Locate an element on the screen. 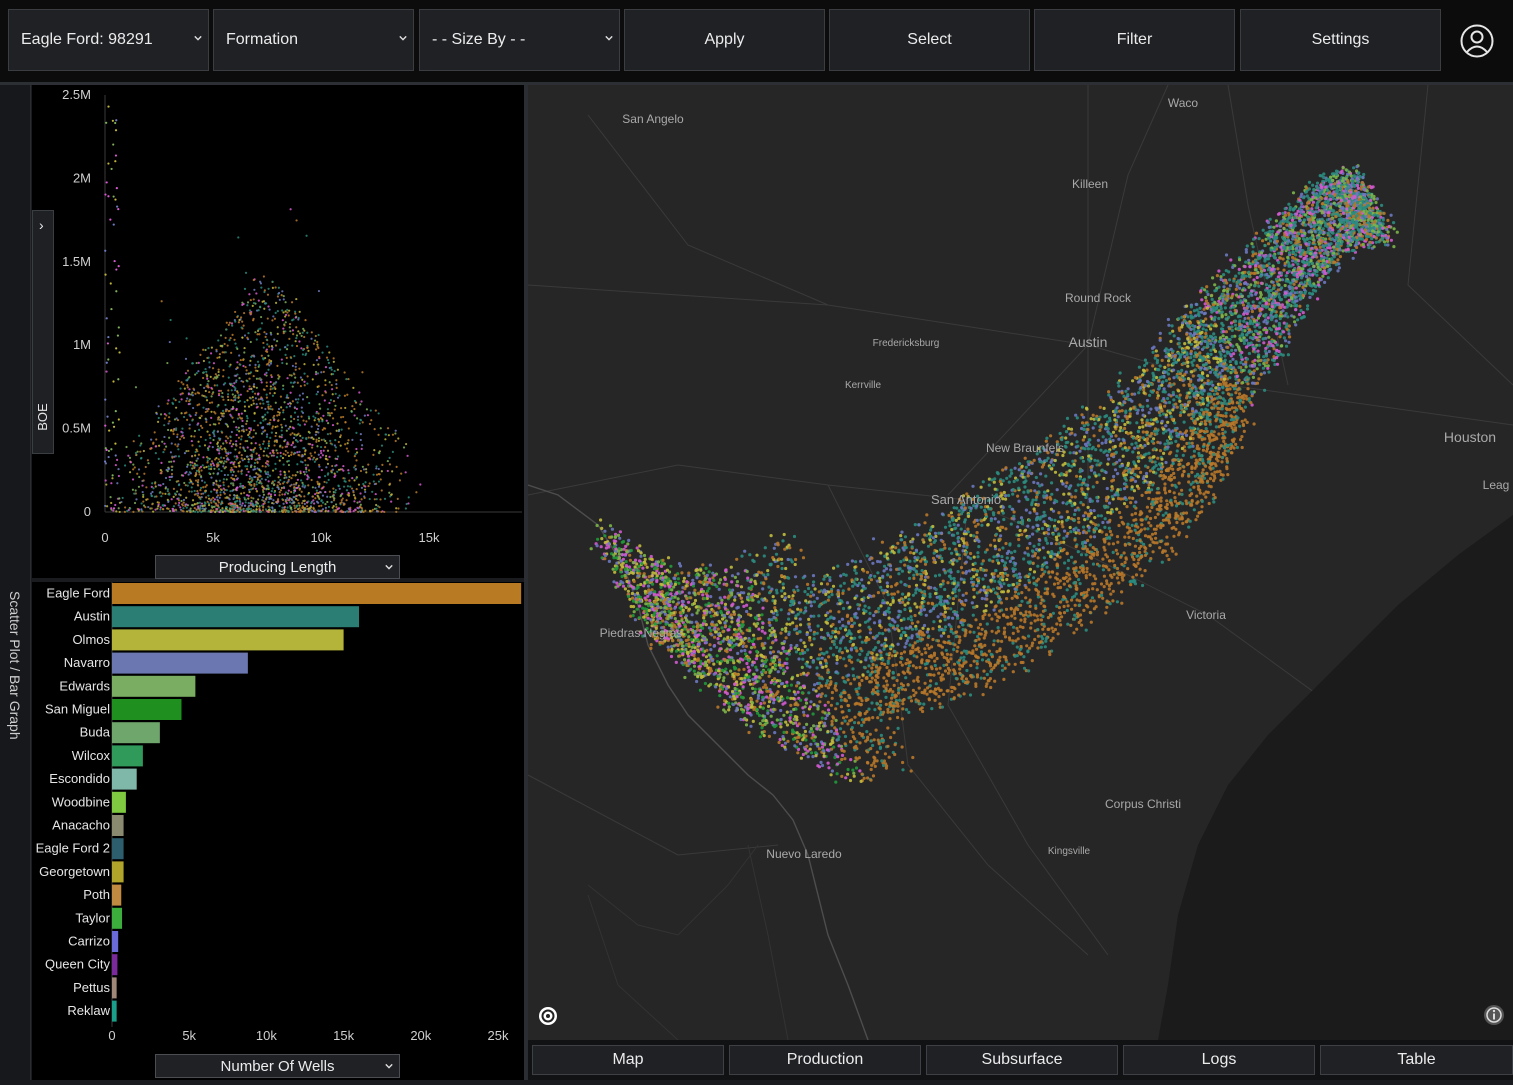 The height and width of the screenshot is (1085, 1513). bar is located at coordinates (316, 593).